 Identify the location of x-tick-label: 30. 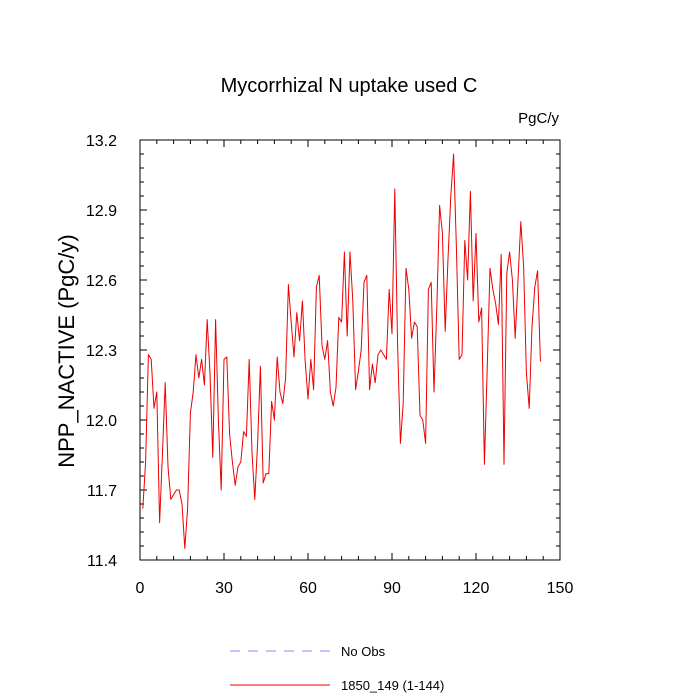
(224, 588).